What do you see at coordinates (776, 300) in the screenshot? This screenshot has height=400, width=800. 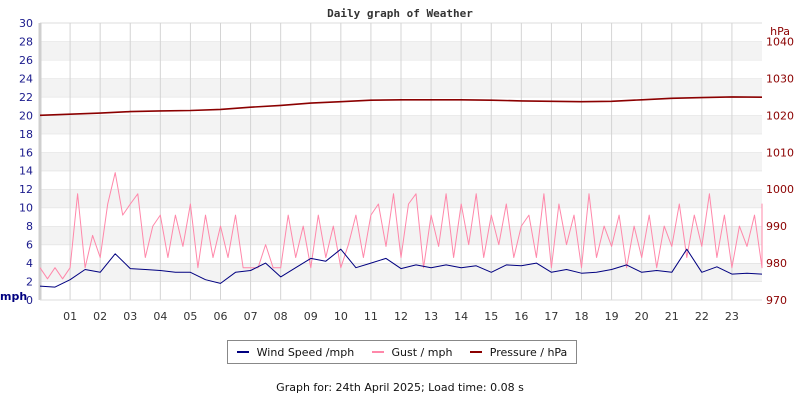 I see `right-tick-label: 970` at bounding box center [776, 300].